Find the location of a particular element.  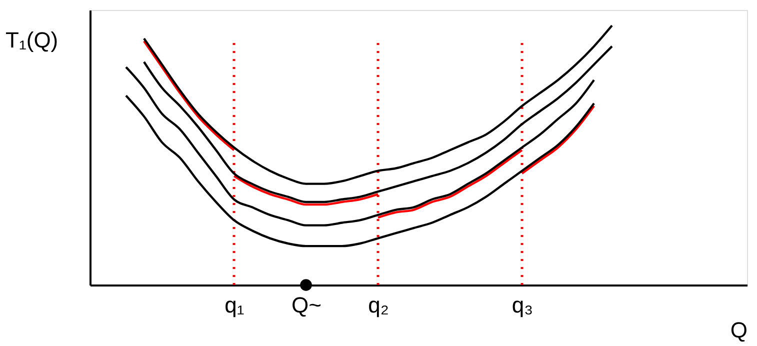

y-axis-title: T₁(Q) is located at coordinates (32, 40).